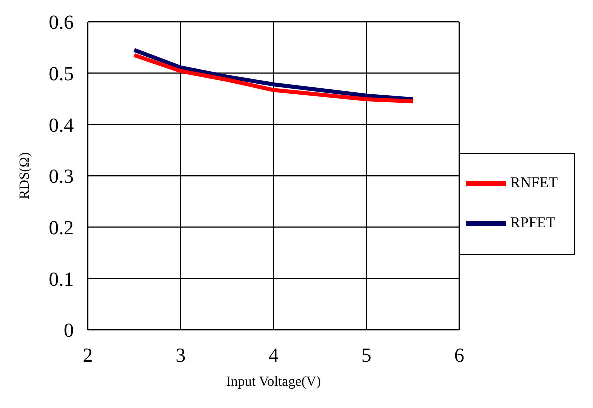  What do you see at coordinates (88, 356) in the screenshot?
I see `x-tick-label: 2` at bounding box center [88, 356].